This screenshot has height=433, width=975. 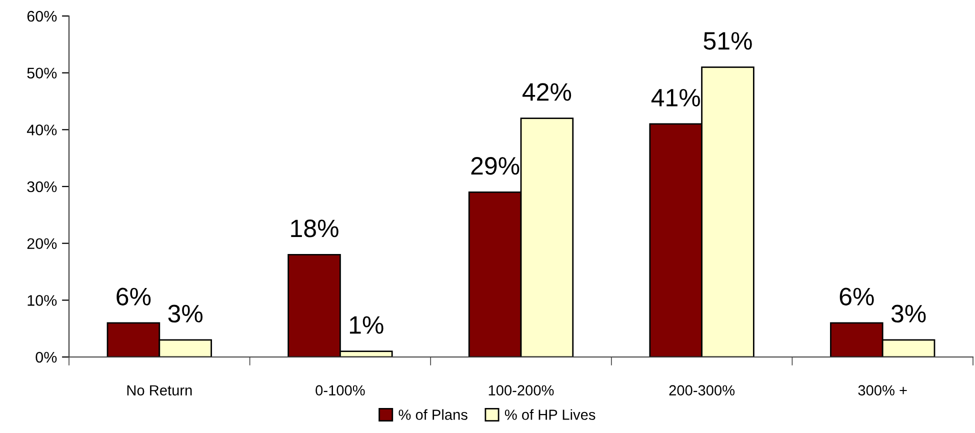 What do you see at coordinates (547, 92) in the screenshot?
I see `data-label: 42%` at bounding box center [547, 92].